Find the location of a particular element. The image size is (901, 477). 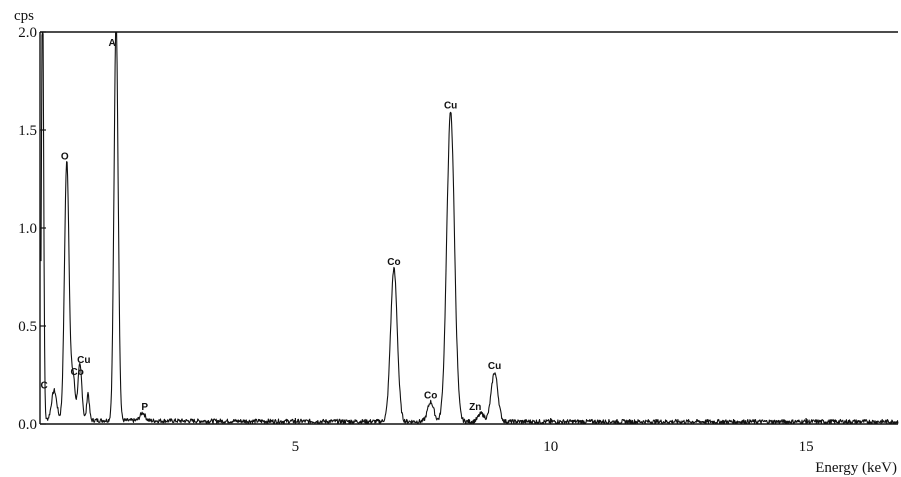

y-axis-ticks: 0.0 0.5 1.0 1.5 2.0 is located at coordinates (32, 229).